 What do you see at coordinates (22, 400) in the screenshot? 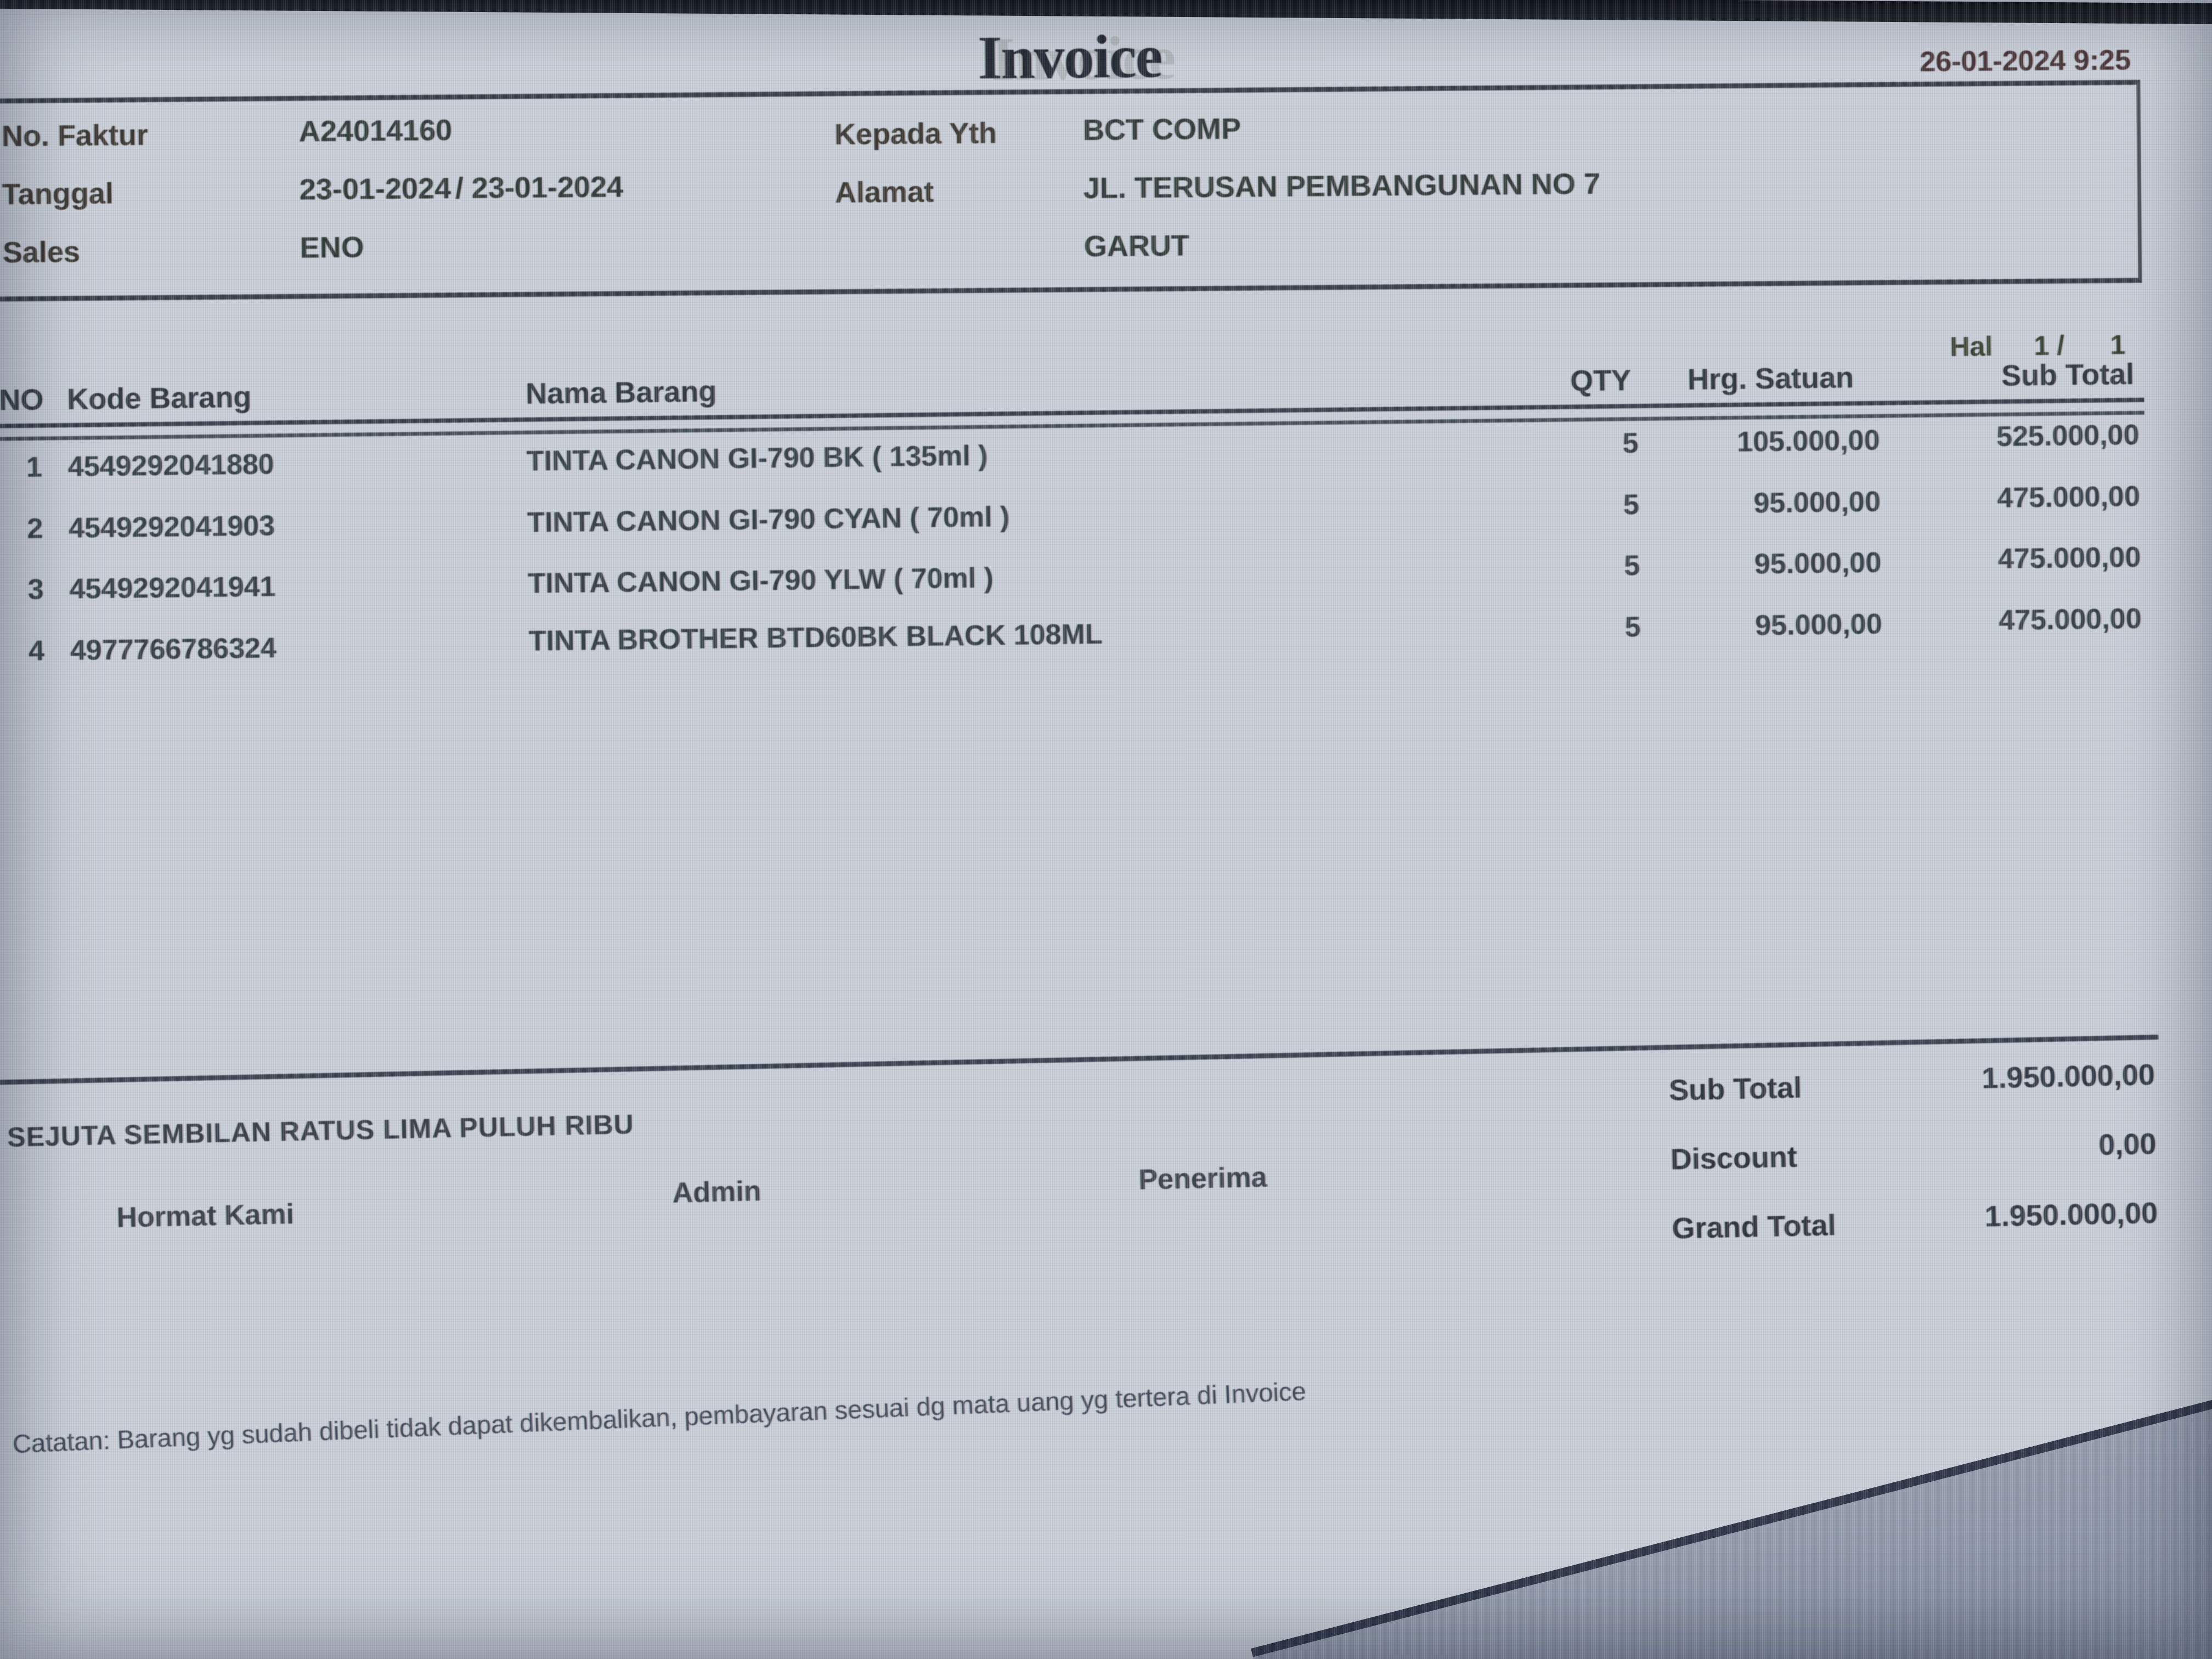
I see `col-header-no: NO` at bounding box center [22, 400].